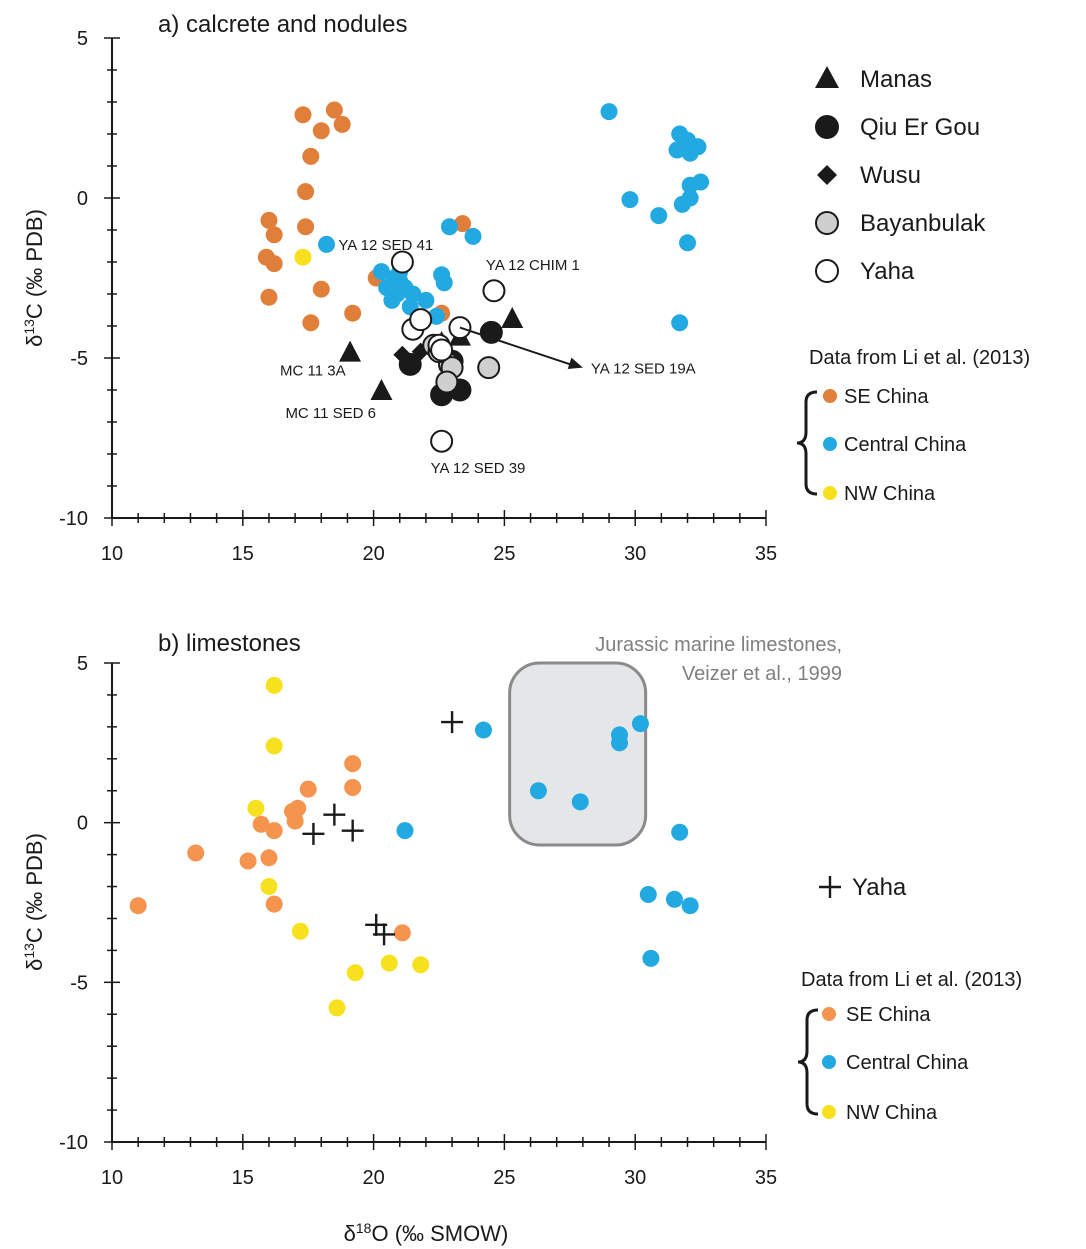  I want to click on y-tick-label-b: -5, so click(79, 983).